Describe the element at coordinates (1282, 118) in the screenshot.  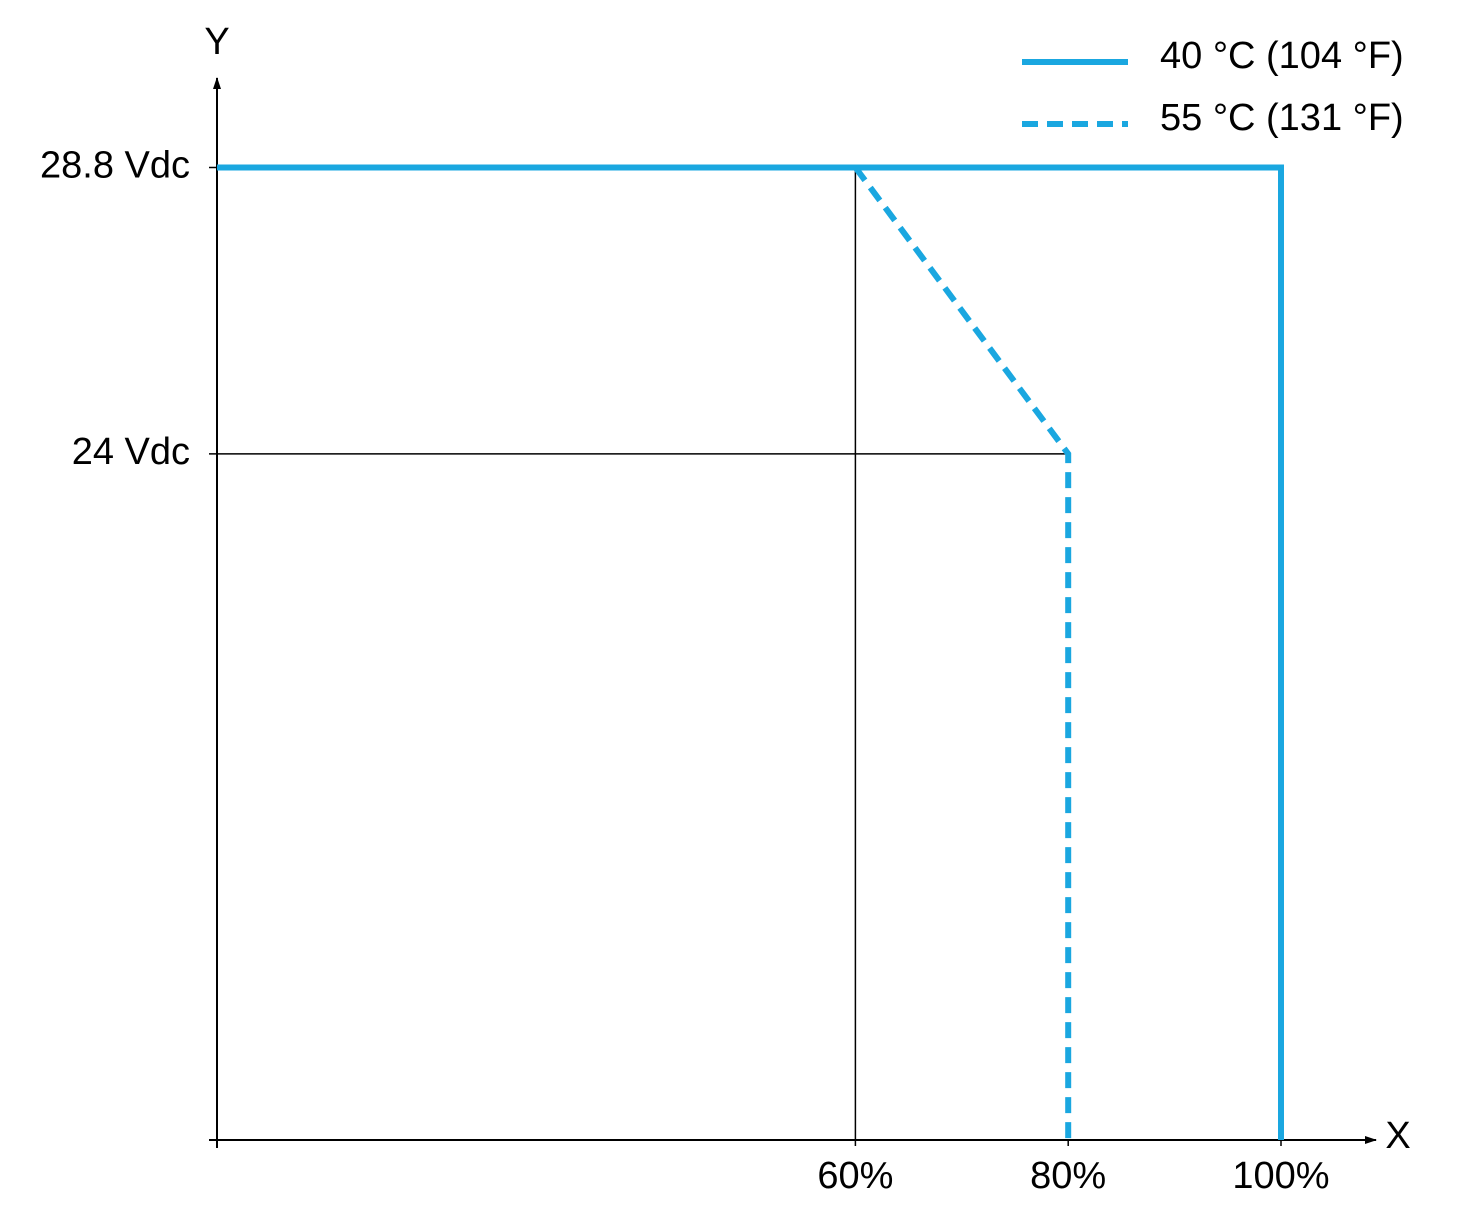
I see `legend-label: 55 °C (131 °F)` at that location.